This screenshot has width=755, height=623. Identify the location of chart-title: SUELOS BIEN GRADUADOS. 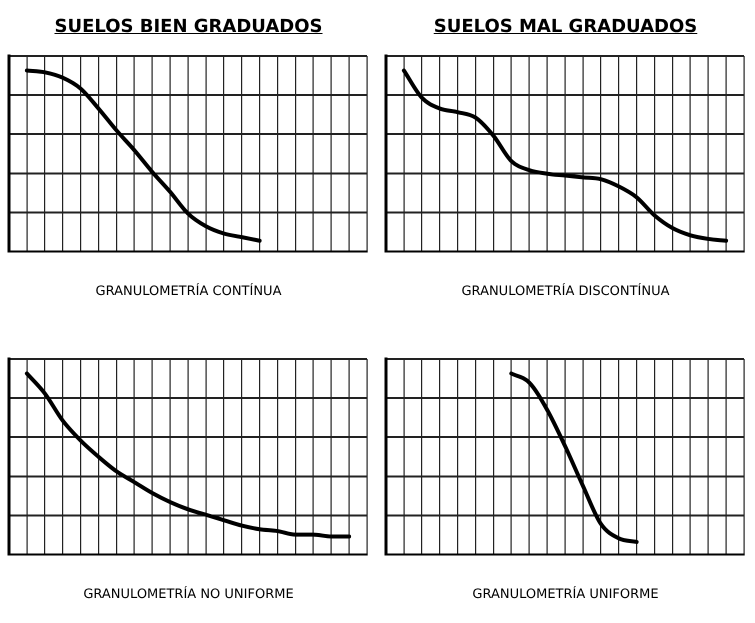
(188, 26).